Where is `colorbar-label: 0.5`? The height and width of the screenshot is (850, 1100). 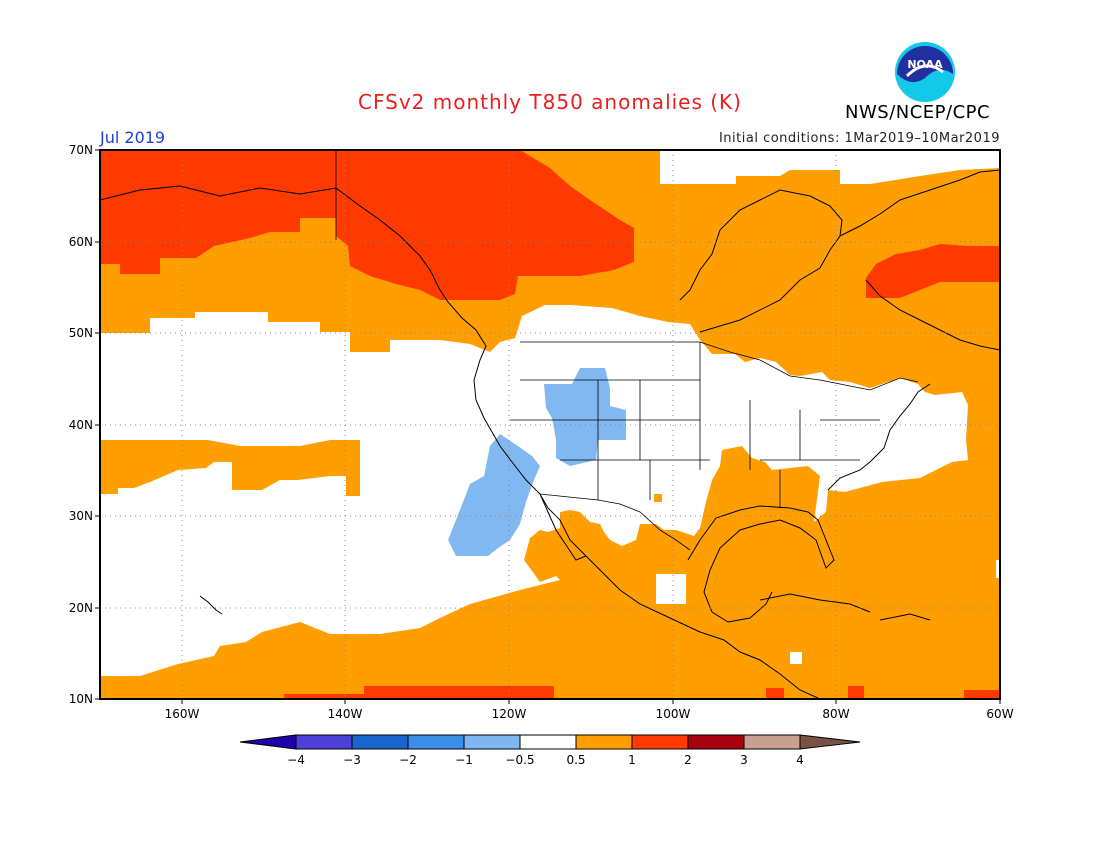 colorbar-label: 0.5 is located at coordinates (575, 760).